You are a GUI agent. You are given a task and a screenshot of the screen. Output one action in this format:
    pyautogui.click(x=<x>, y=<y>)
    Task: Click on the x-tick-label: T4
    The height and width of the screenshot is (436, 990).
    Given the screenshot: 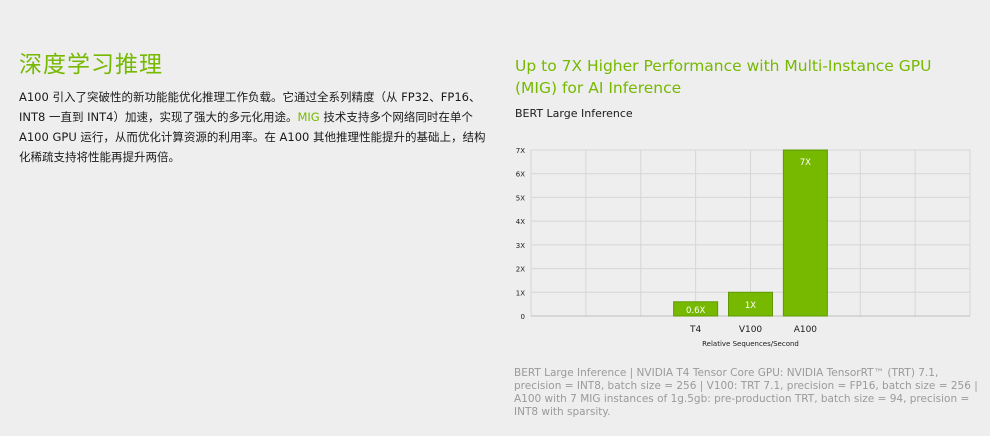 What is the action you would take?
    pyautogui.click(x=695, y=330)
    